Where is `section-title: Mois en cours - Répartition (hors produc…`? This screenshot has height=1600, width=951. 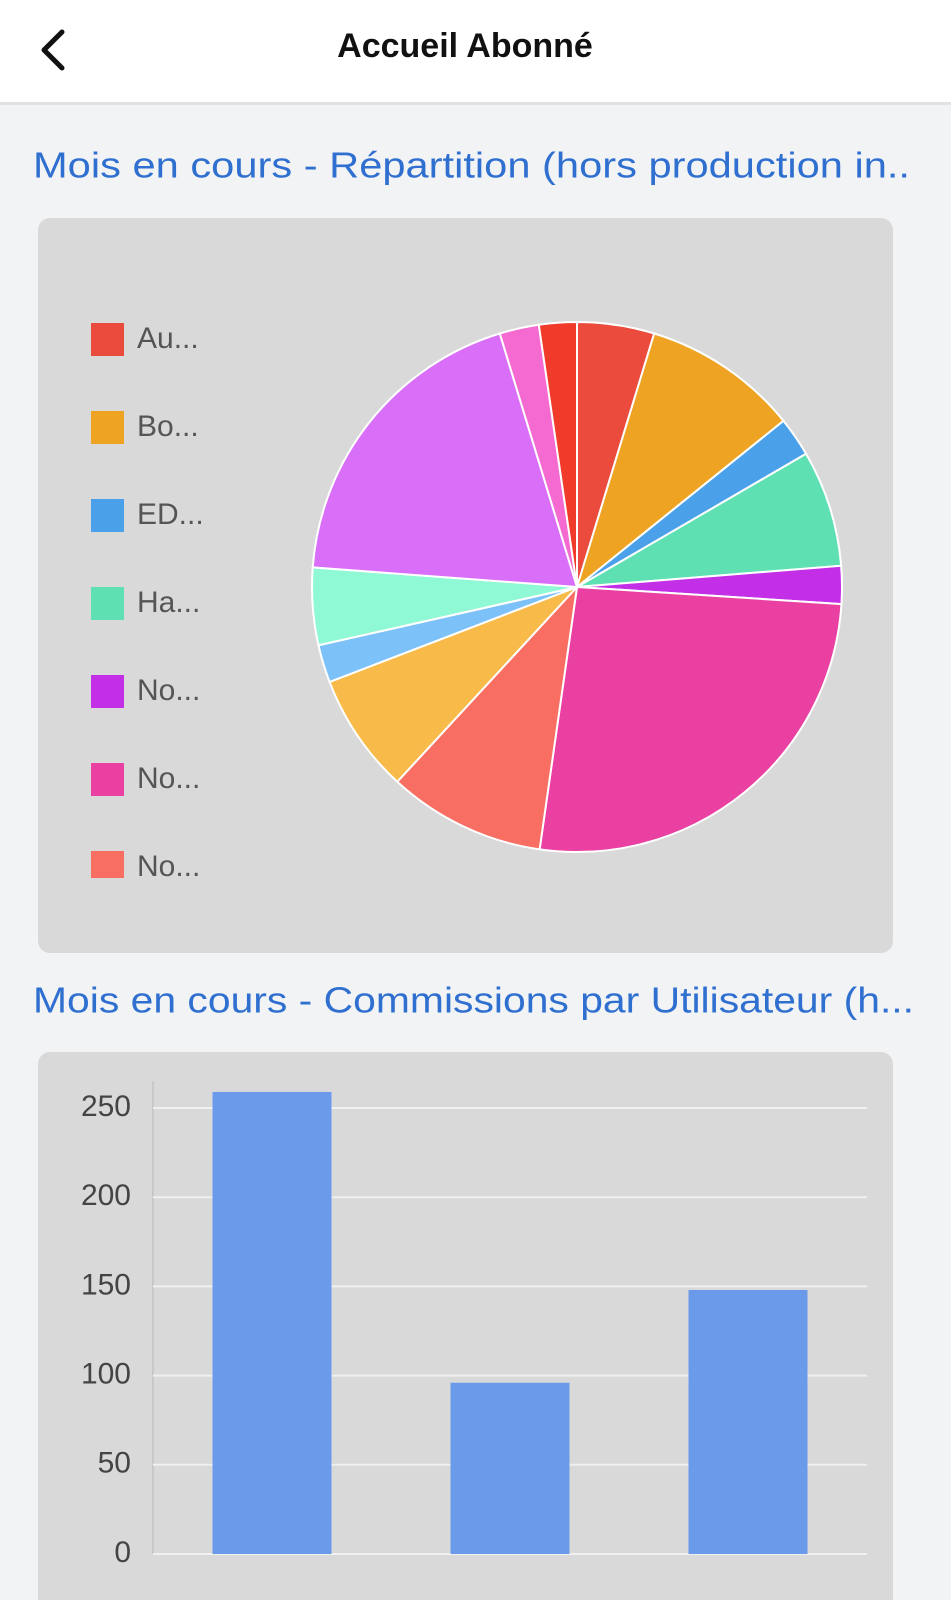
section-title: Mois en cours - Répartition (hors produc… is located at coordinates (471, 165).